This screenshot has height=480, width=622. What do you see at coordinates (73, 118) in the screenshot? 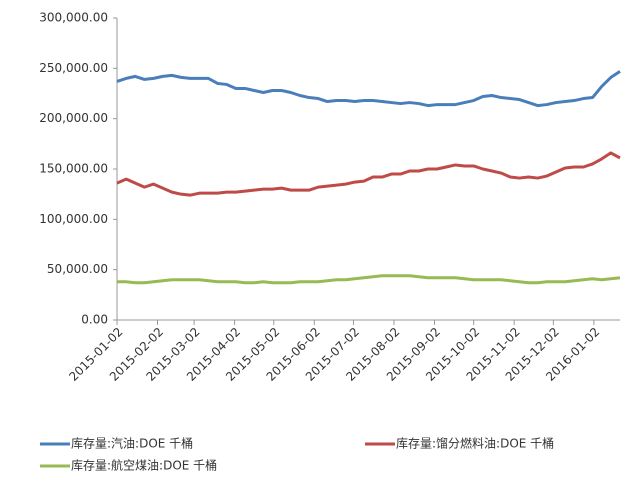
I see `y-tick-label: 200,000.00` at bounding box center [73, 118].